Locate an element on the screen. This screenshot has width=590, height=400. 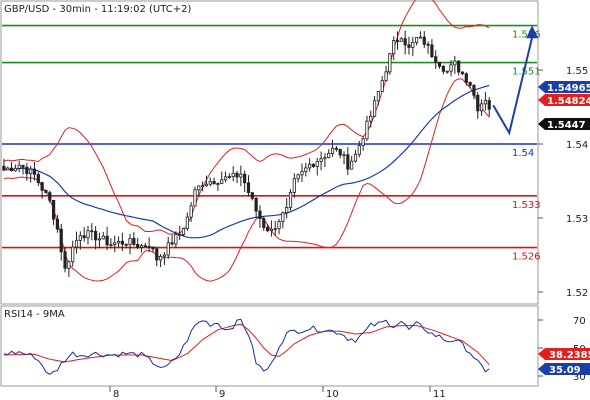
rsi-tag-blue: 35.09 is located at coordinates (565, 370).